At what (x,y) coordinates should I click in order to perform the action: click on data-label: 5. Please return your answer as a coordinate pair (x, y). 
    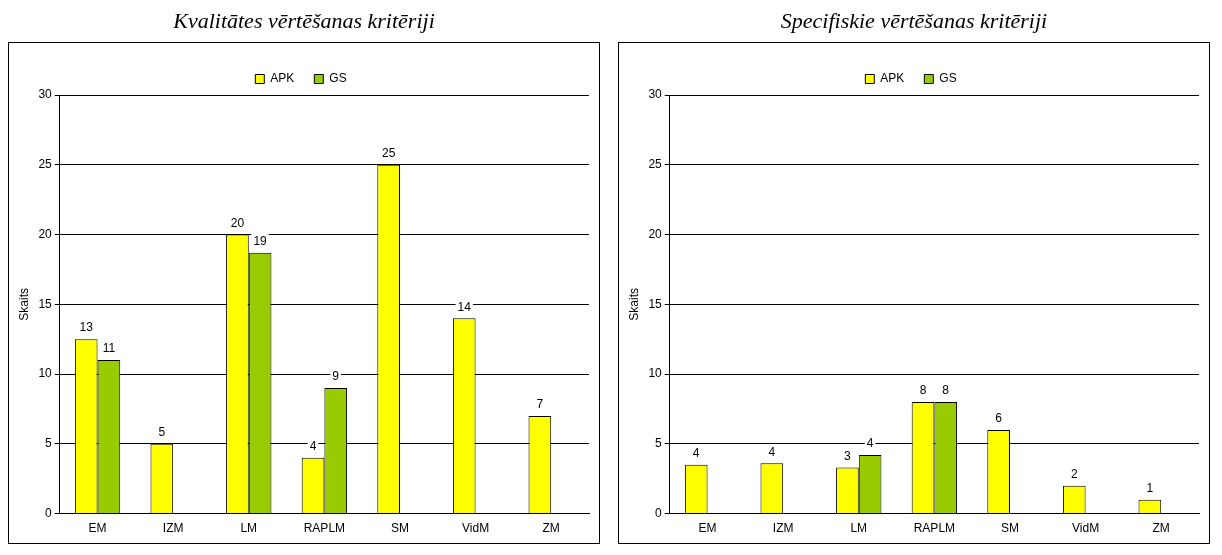
    Looking at the image, I should click on (162, 432).